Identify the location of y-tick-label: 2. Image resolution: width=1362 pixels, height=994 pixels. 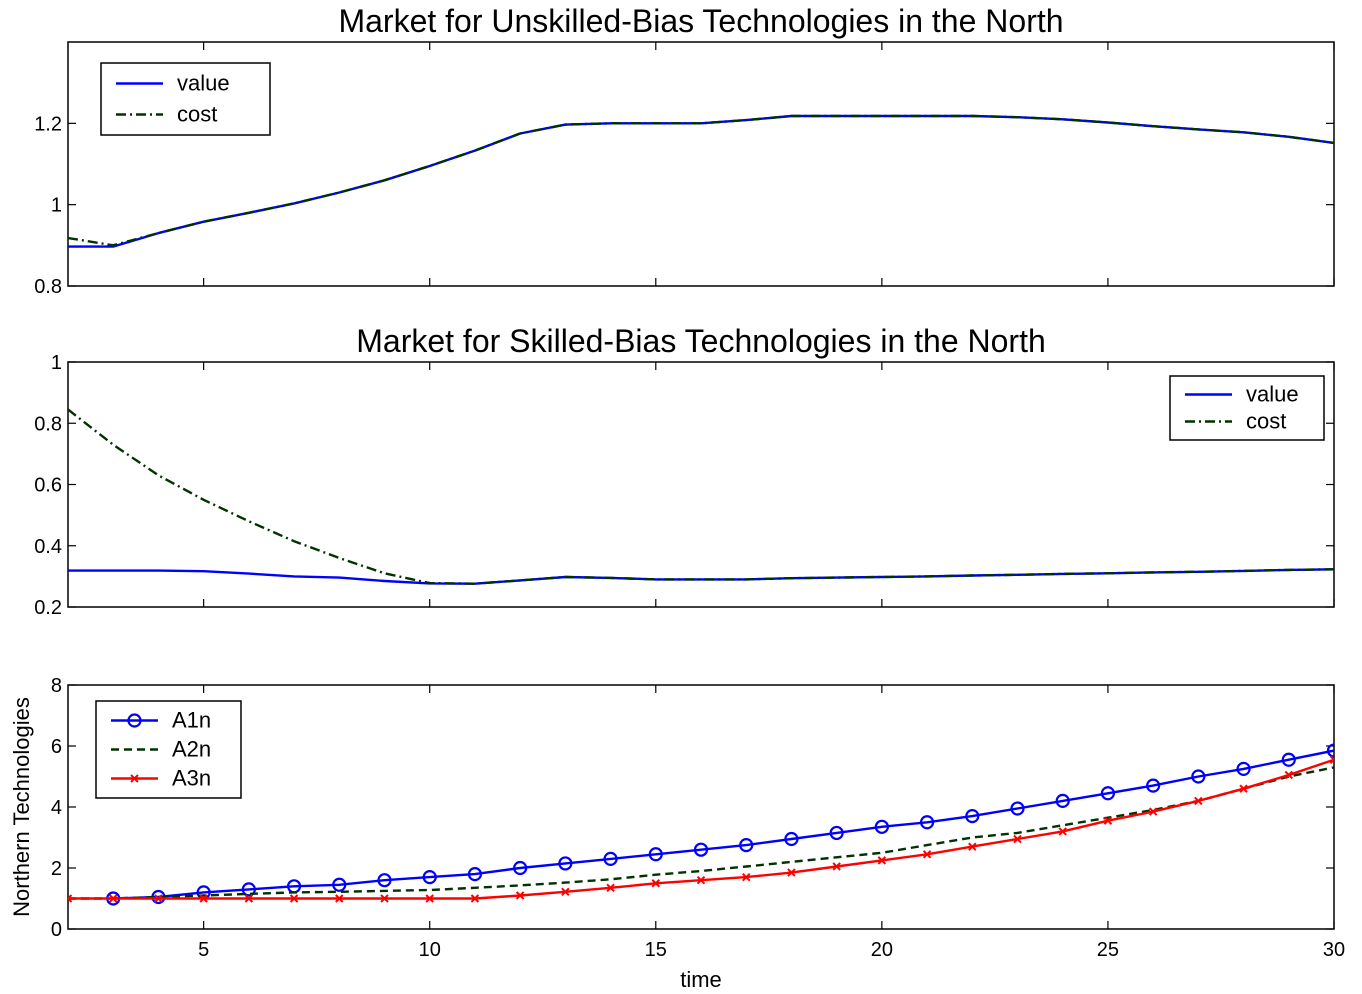
(56, 869).